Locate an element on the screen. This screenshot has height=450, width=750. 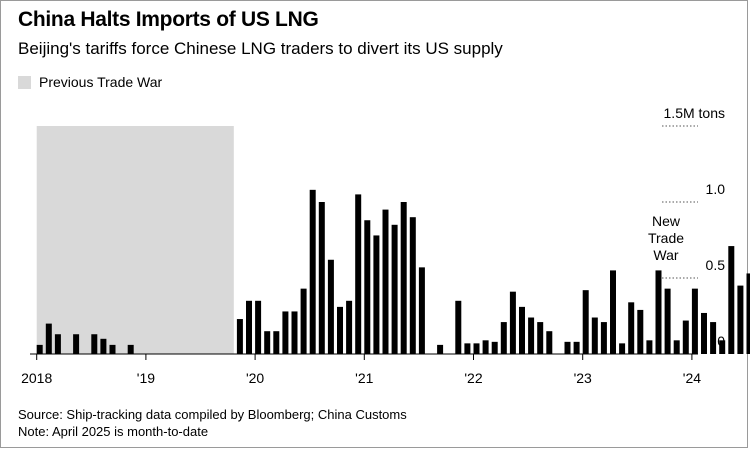
y-tick-label: 0 is located at coordinates (721, 341).